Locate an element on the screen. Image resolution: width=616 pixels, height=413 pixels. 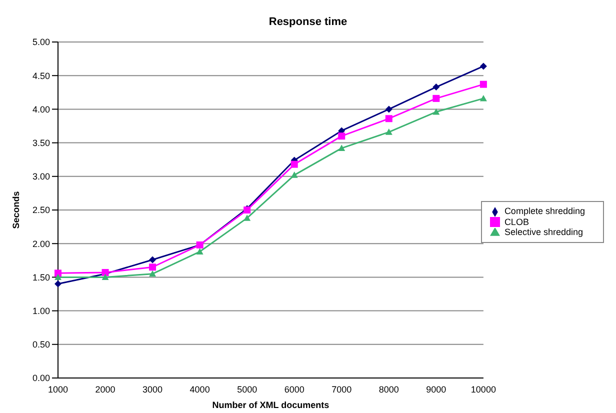
x-tick-label: 1000 is located at coordinates (58, 389).